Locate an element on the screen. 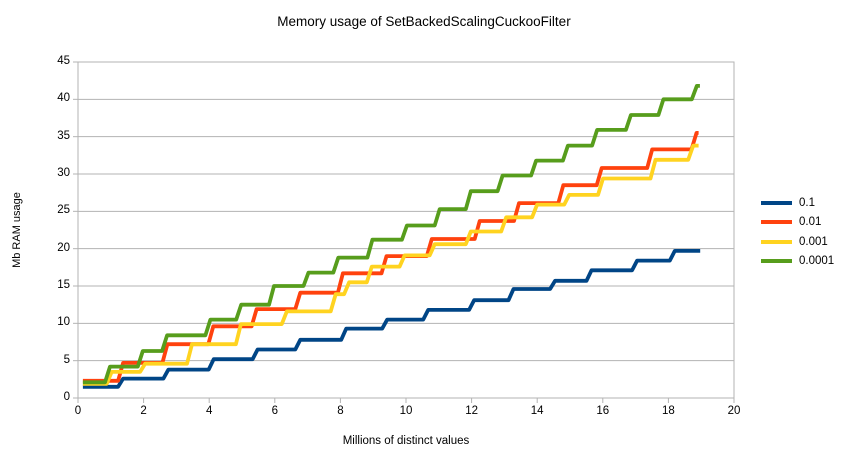  x-tick-label: 20 is located at coordinates (734, 411).